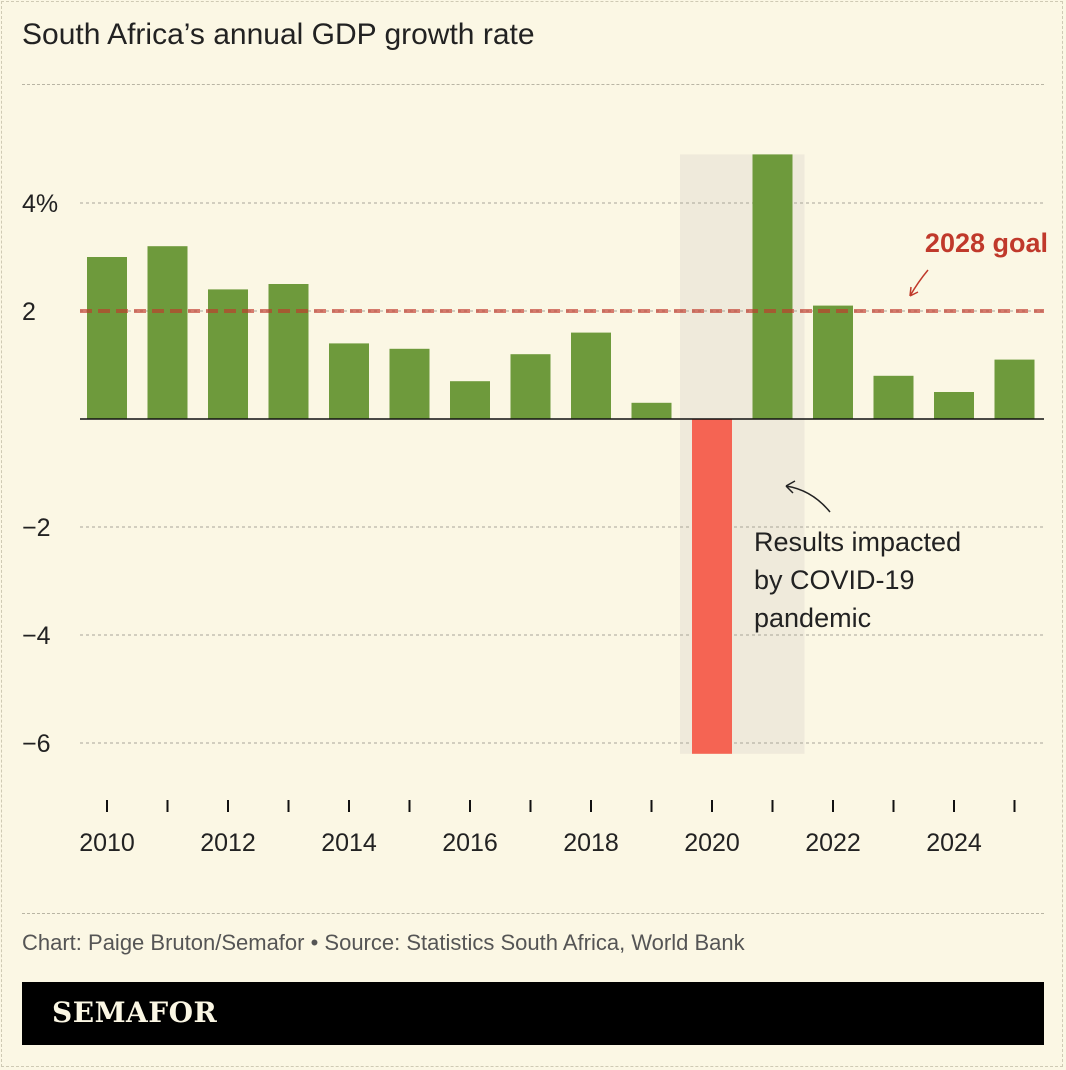  What do you see at coordinates (288, 351) in the screenshot?
I see `bar-2013` at bounding box center [288, 351].